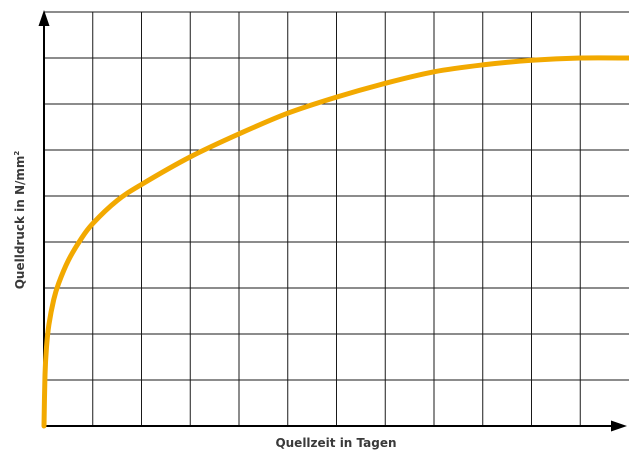 The image size is (629, 453). What do you see at coordinates (17, 153) in the screenshot?
I see `y-axis-label-superscript: 2` at bounding box center [17, 153].